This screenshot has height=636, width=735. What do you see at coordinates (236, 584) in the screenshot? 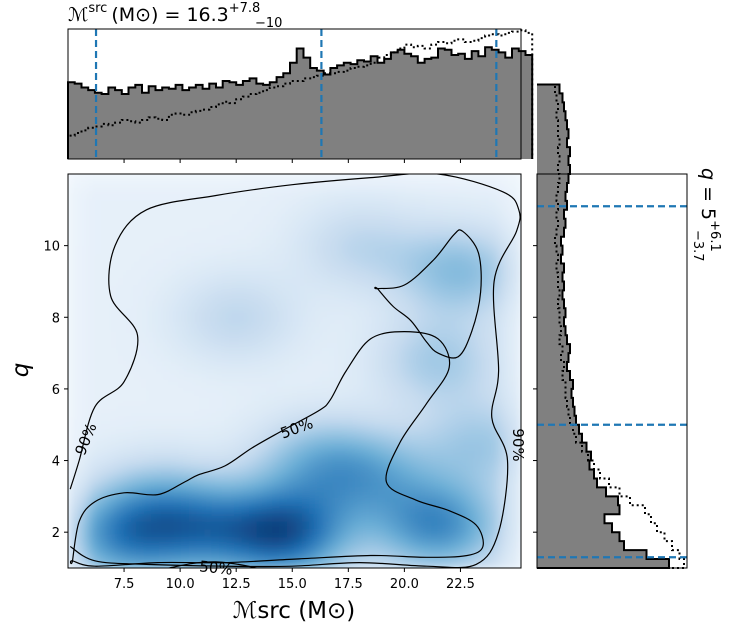
I see `x-tick-label: 12.5` at bounding box center [236, 584].